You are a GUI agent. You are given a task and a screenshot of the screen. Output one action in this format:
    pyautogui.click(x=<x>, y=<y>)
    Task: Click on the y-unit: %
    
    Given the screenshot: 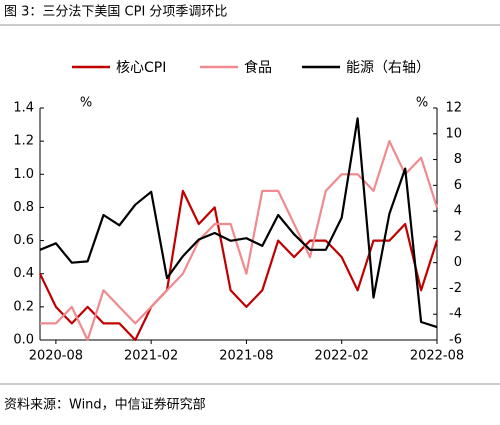 What is the action you would take?
    pyautogui.click(x=86, y=103)
    